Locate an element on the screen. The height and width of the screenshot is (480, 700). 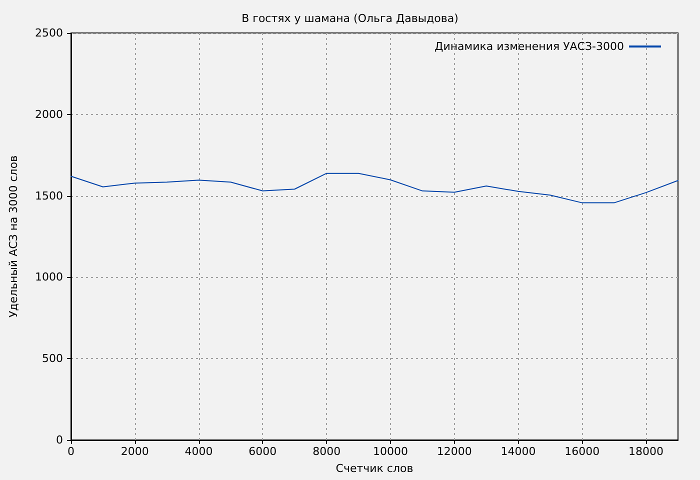
x-tick-label: 10000 is located at coordinates (390, 451).